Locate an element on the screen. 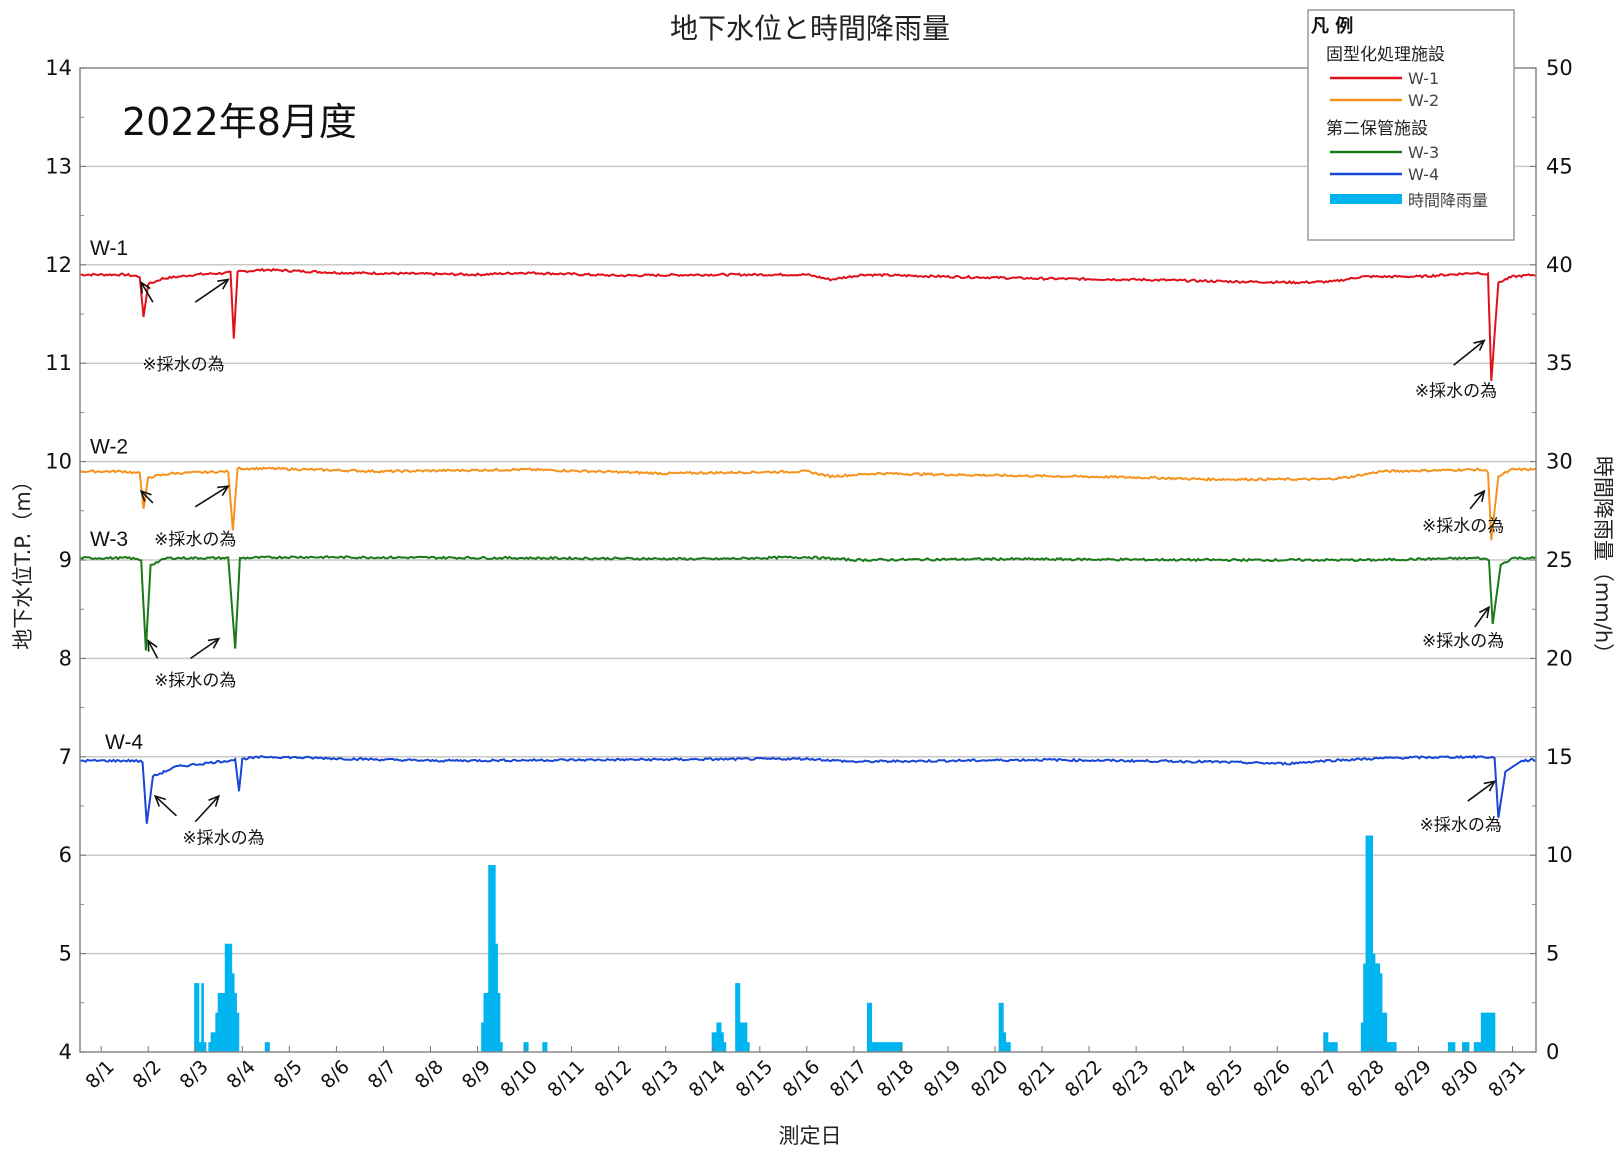 This screenshot has height=1151, width=1623. y-tick-label-right: 0 is located at coordinates (1552, 1052).